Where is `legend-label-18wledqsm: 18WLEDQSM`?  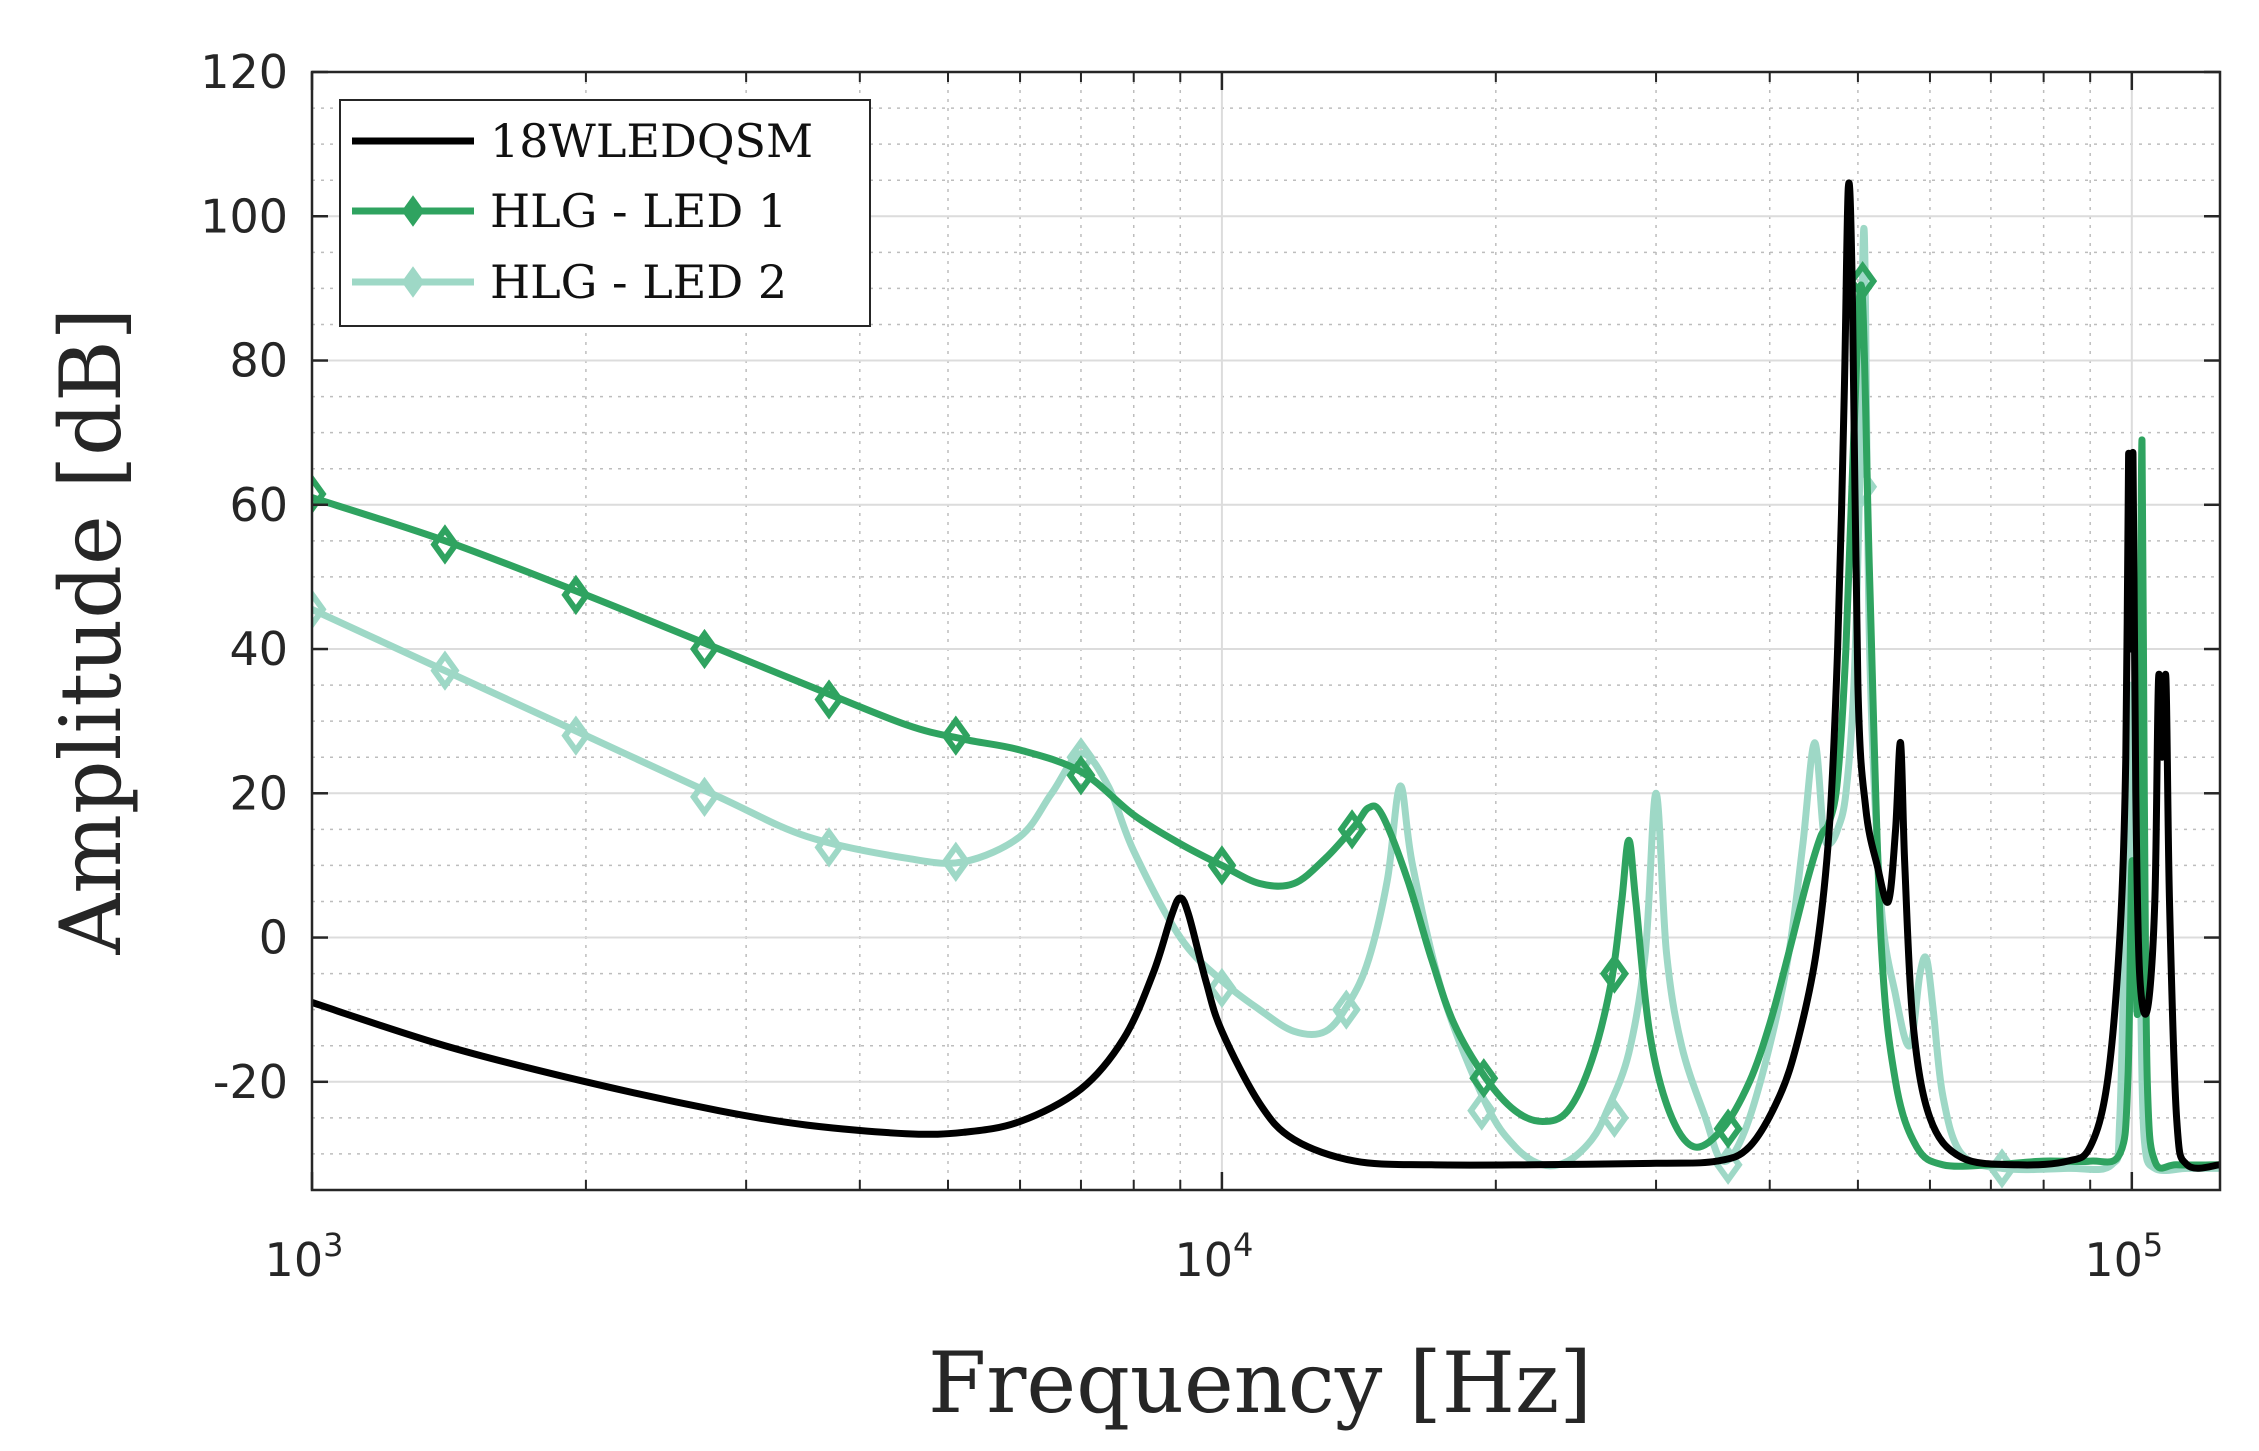
legend-label-18wledqsm: 18WLEDQSM is located at coordinates (651, 141).